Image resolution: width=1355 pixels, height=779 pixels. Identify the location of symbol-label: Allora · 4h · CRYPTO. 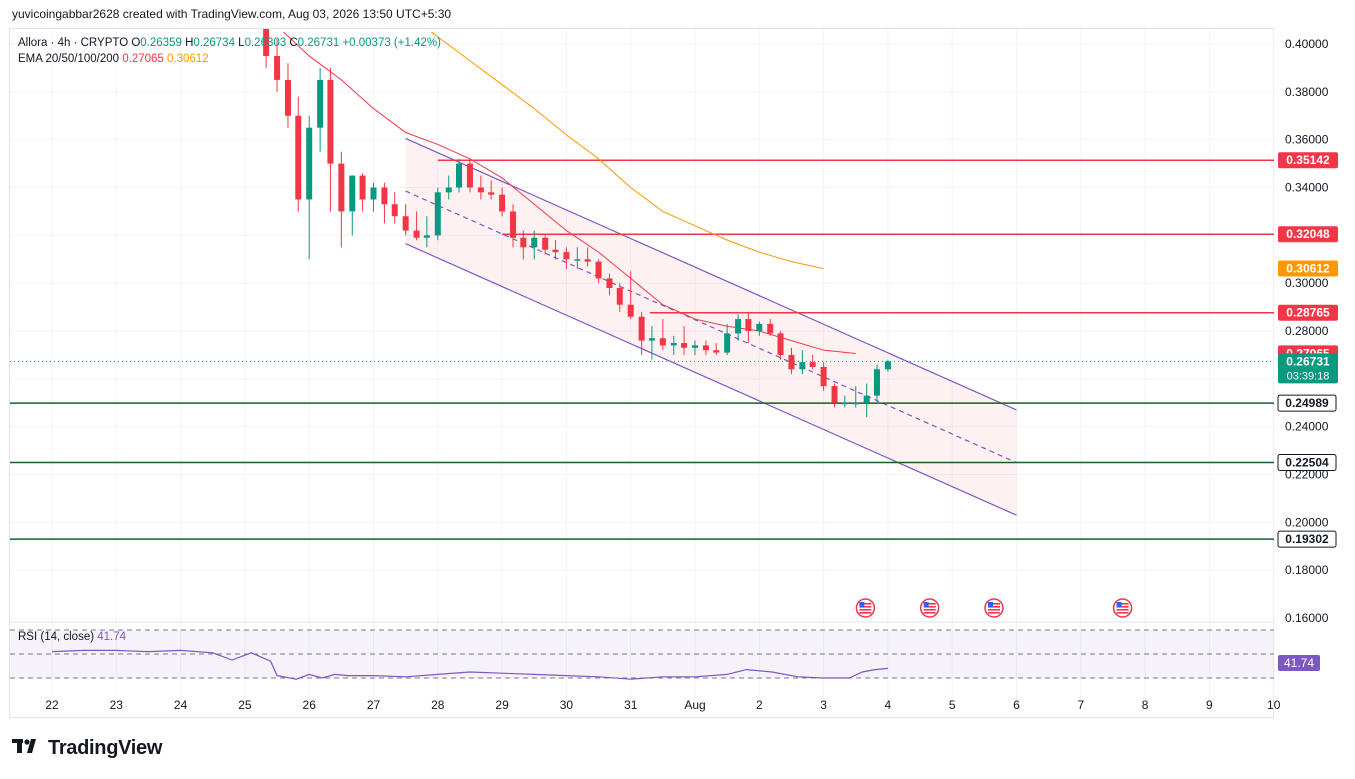
(73, 43).